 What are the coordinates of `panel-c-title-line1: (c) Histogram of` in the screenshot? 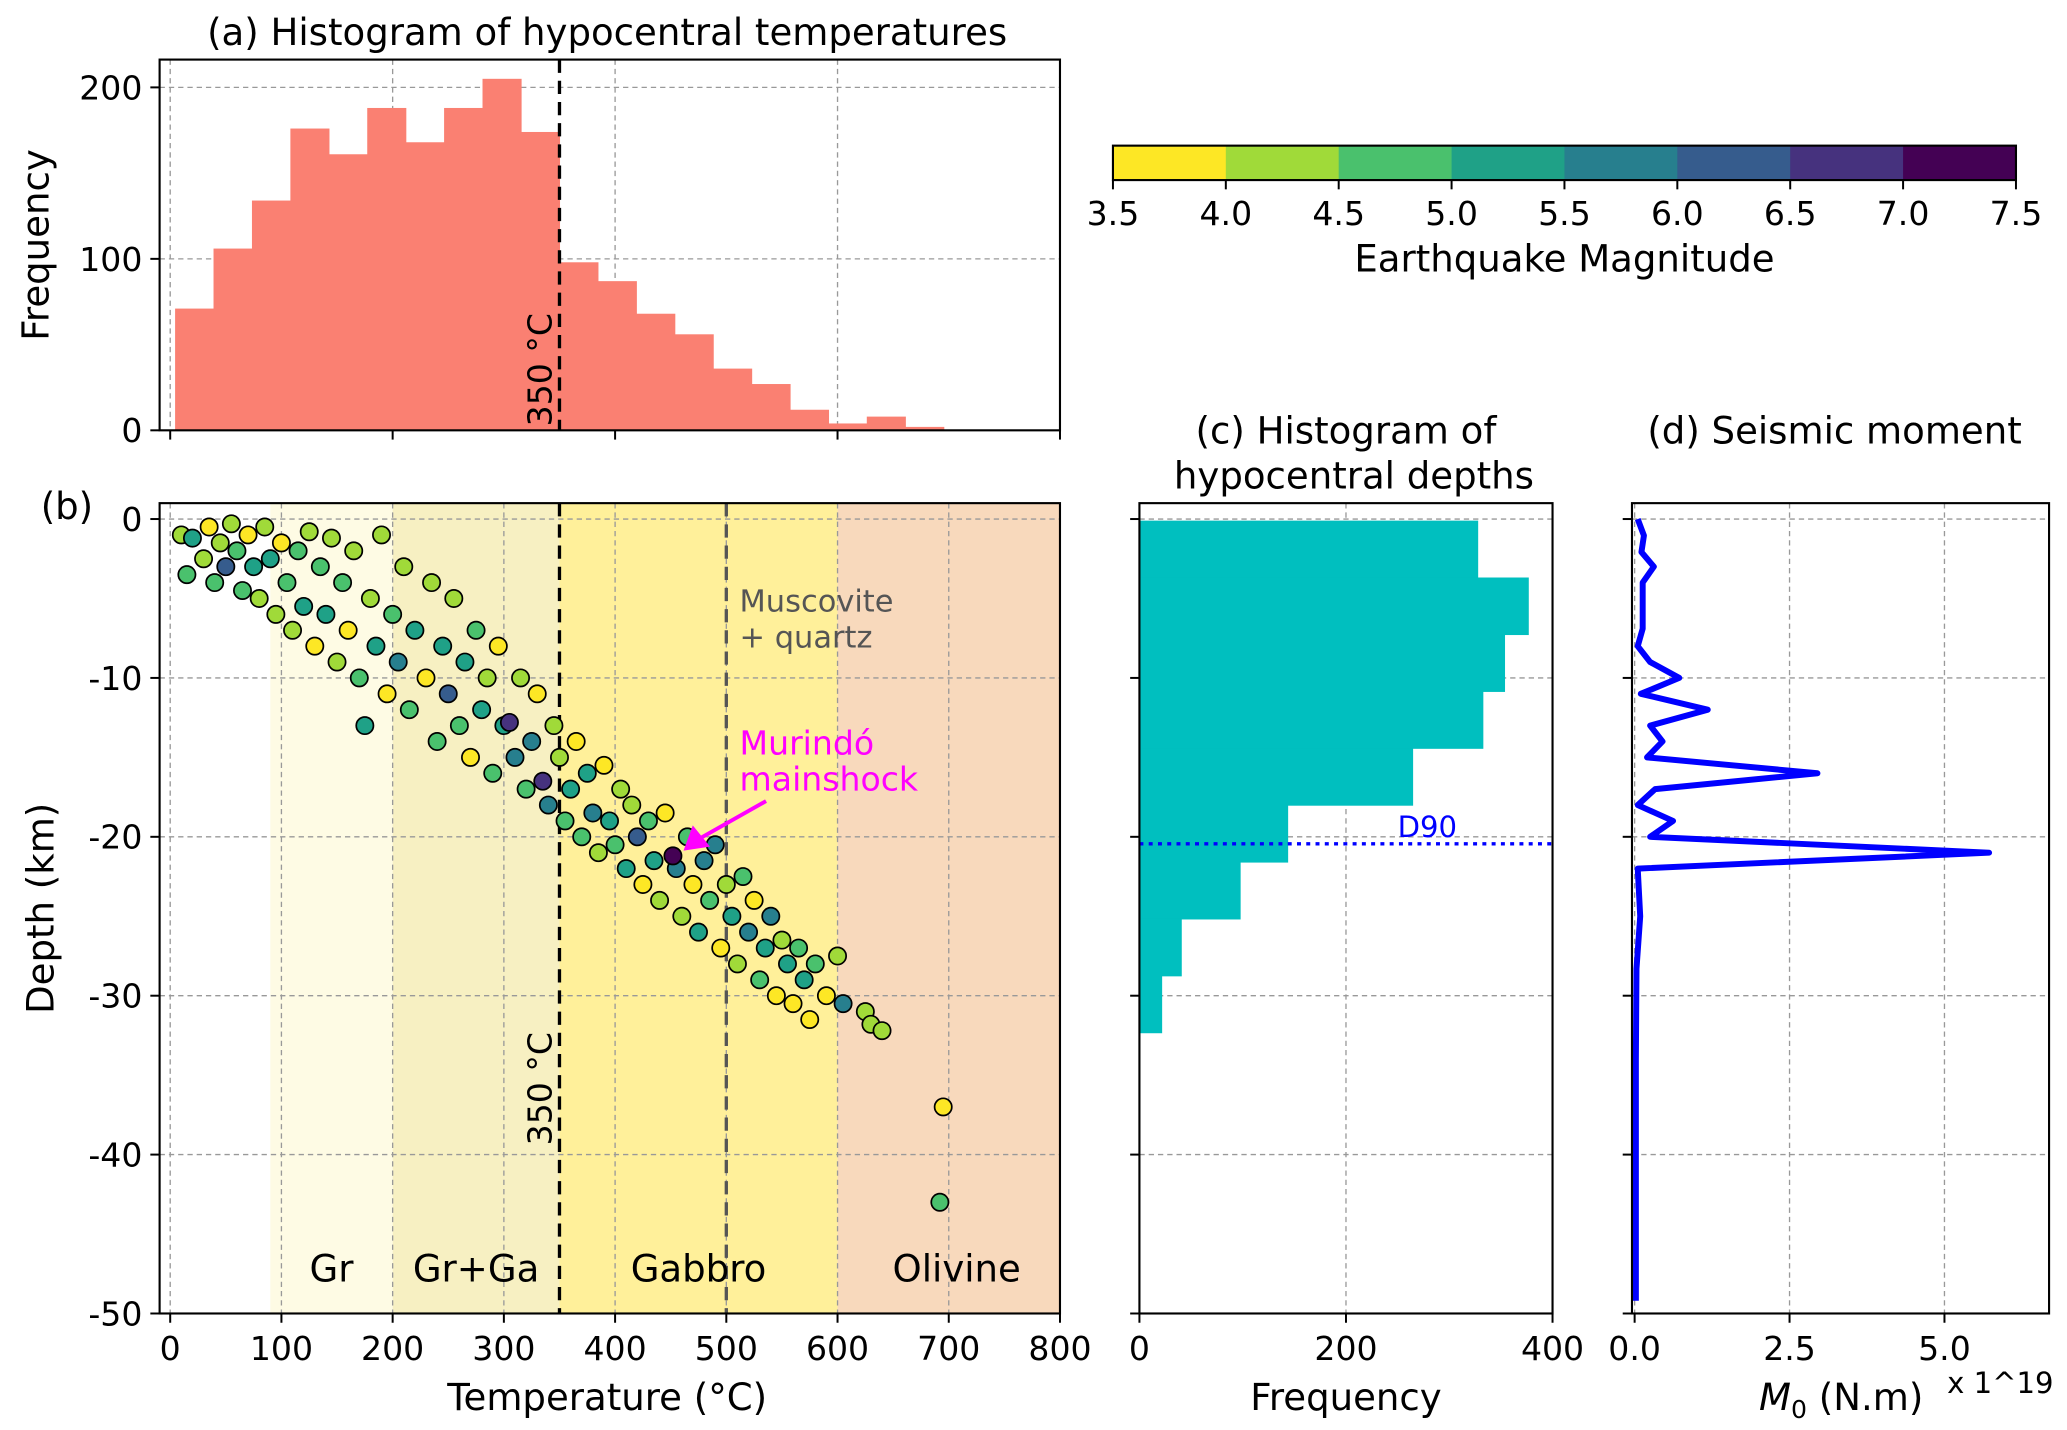 It's located at (1347, 431).